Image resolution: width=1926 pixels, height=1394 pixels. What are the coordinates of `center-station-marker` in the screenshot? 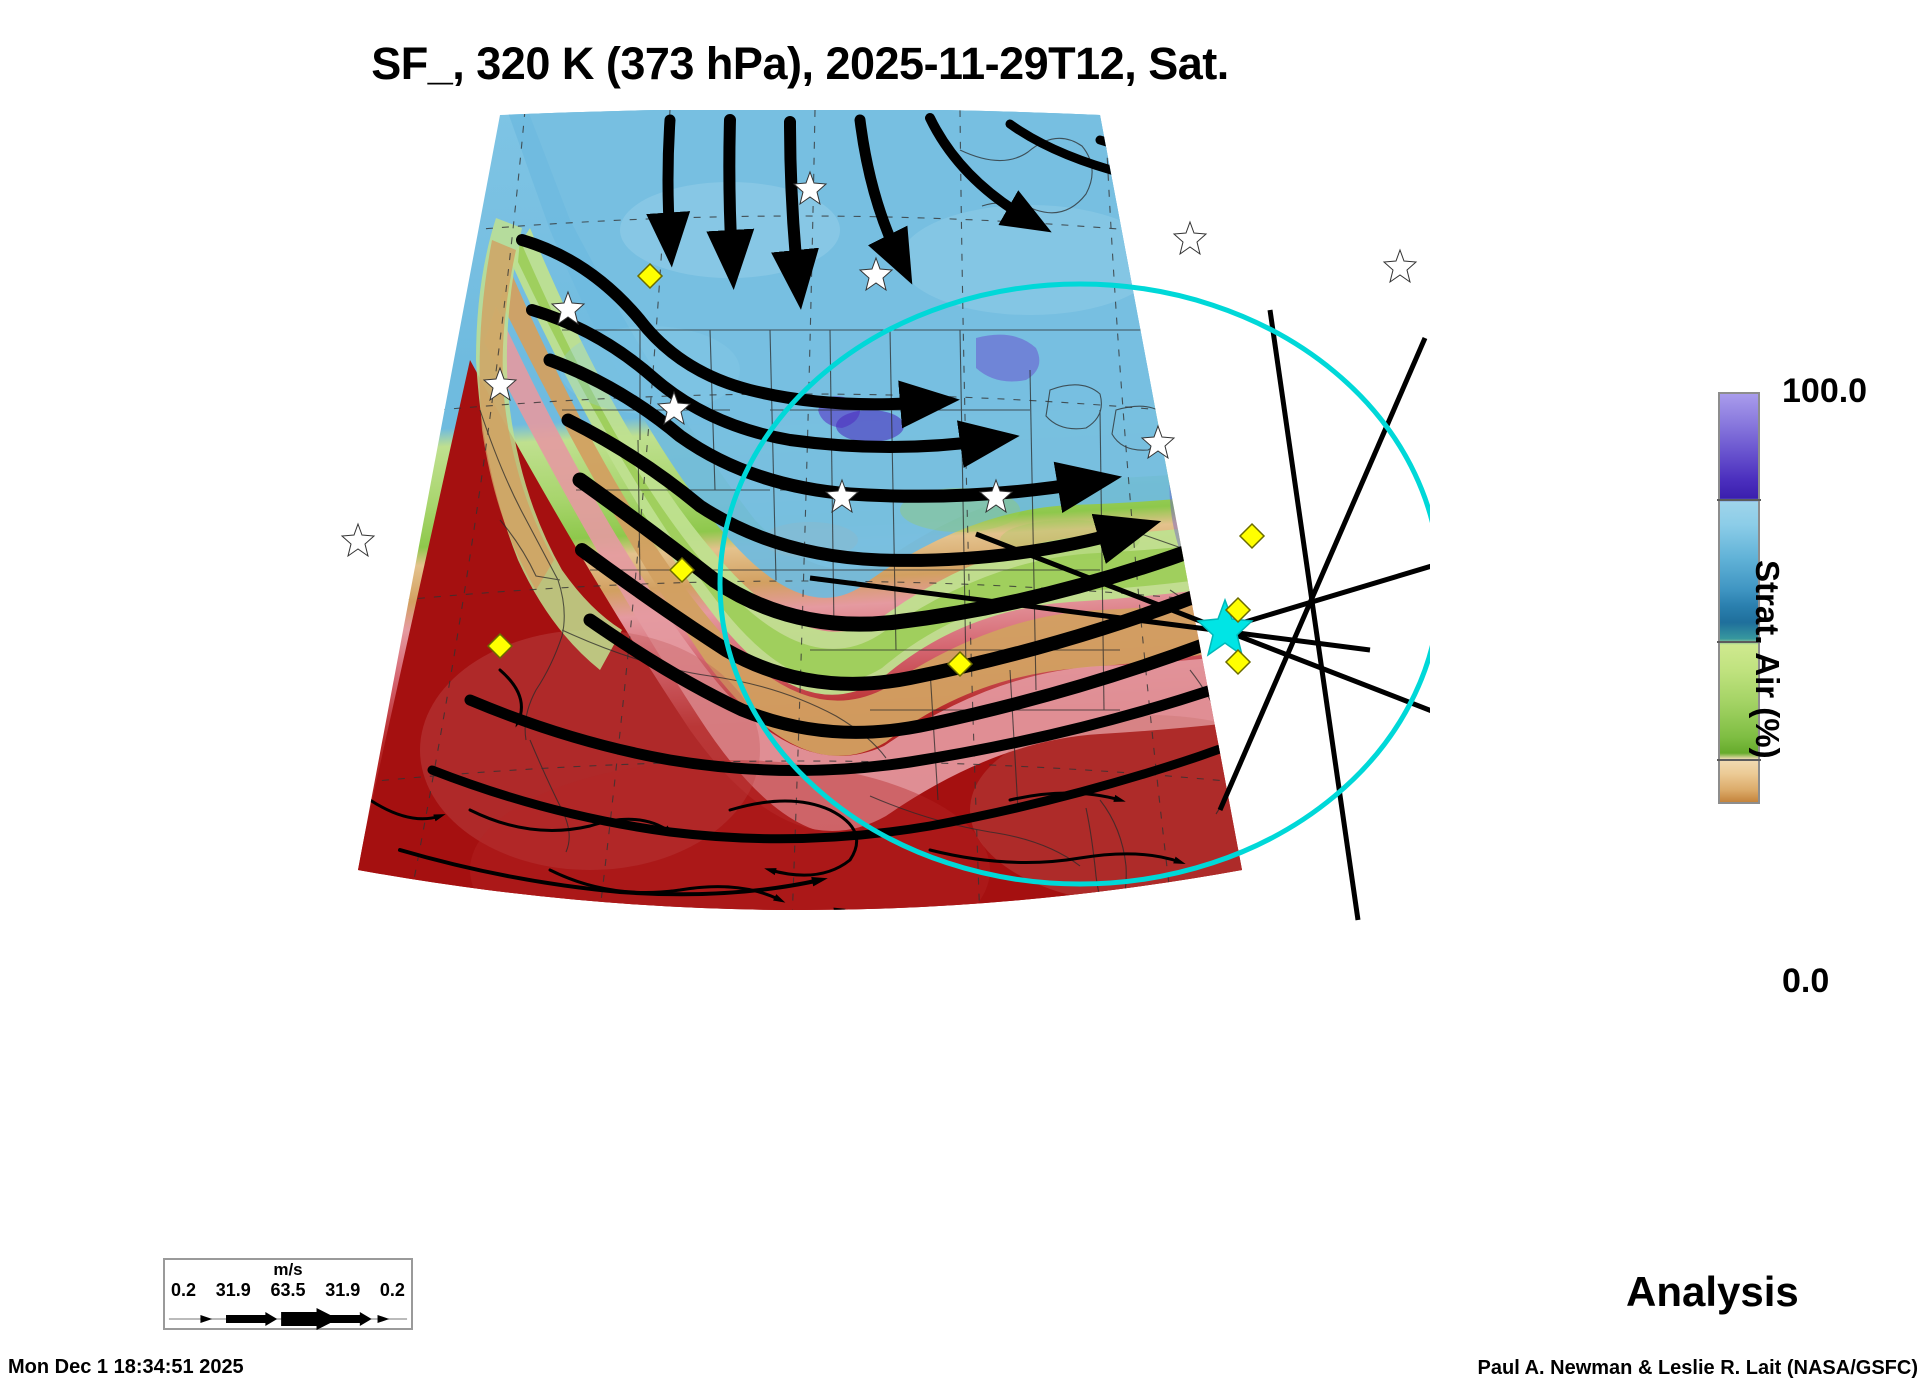 It's located at (1225, 627).